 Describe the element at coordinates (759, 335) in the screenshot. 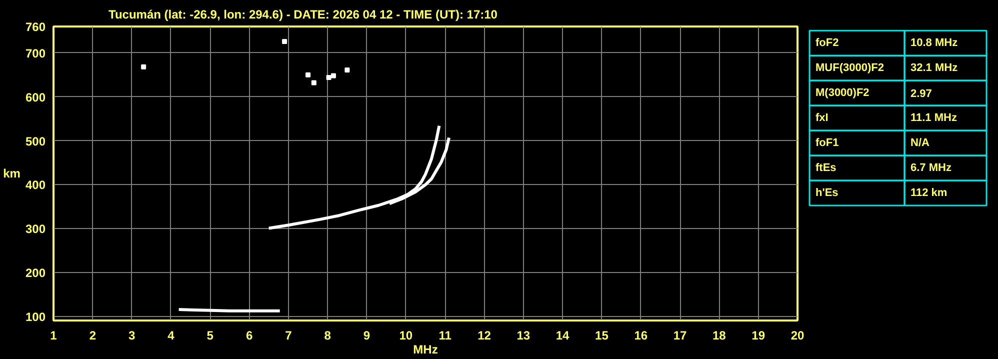

I see `x-tick-label: 19` at that location.